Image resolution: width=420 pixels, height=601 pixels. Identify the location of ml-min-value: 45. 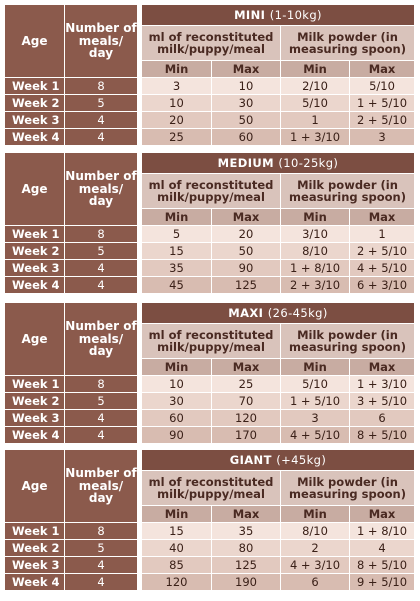
(177, 285).